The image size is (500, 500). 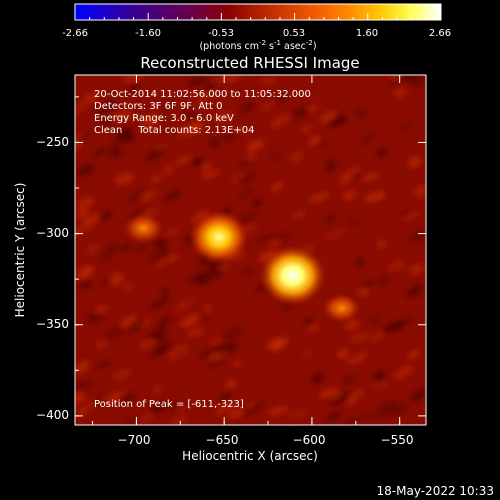 What do you see at coordinates (257, 45) in the screenshot?
I see `colorbar-unit-label: (photons cm-2 s-1 asec-2)` at bounding box center [257, 45].